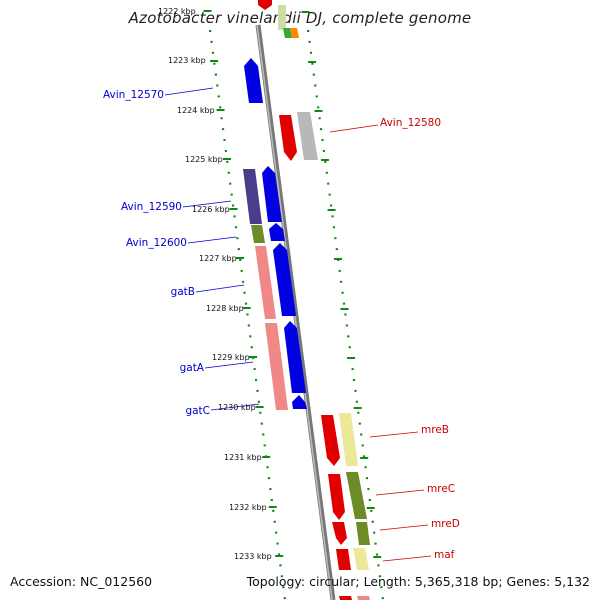 This screenshot has height=600, width=600. Describe the element at coordinates (133, 95) in the screenshot. I see `label-avin-12570: Avin_12570` at that location.